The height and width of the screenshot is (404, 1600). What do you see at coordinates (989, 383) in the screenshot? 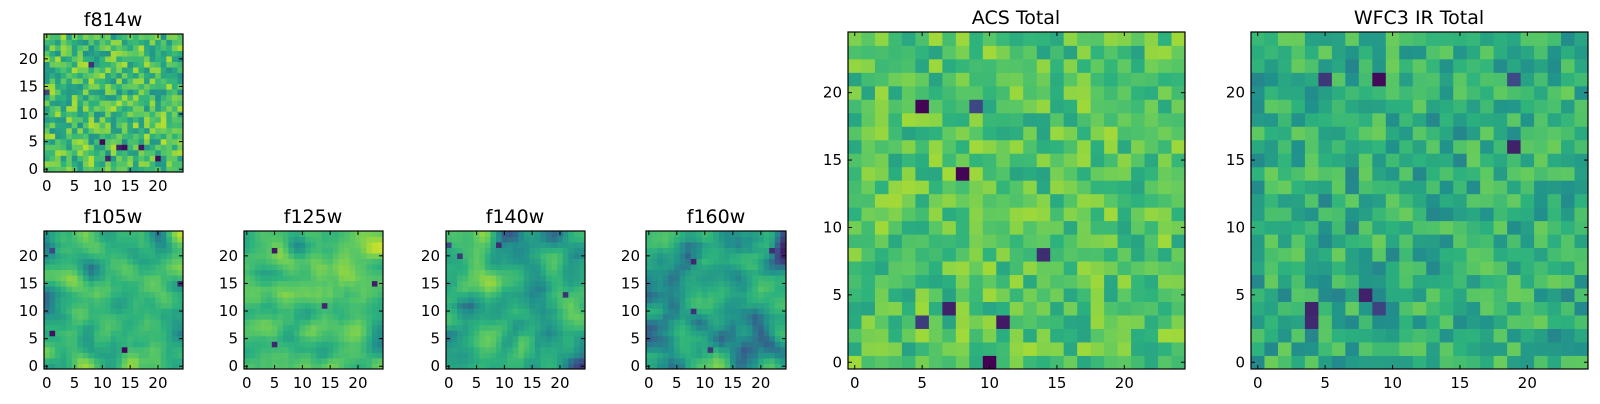
I see `x-tick-label: 10` at bounding box center [989, 383].